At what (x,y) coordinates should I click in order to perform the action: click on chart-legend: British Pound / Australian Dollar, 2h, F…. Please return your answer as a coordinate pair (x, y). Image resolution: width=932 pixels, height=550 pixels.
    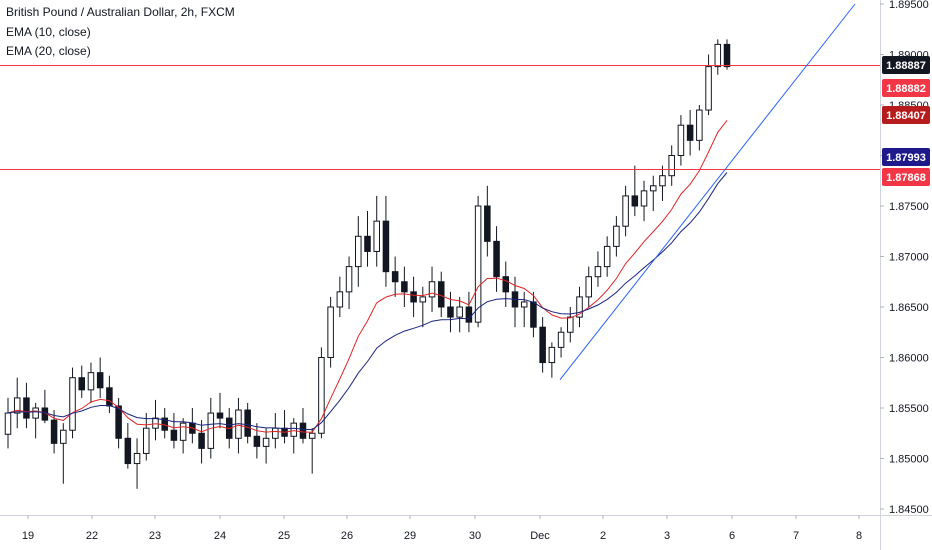
    Looking at the image, I should click on (120, 32).